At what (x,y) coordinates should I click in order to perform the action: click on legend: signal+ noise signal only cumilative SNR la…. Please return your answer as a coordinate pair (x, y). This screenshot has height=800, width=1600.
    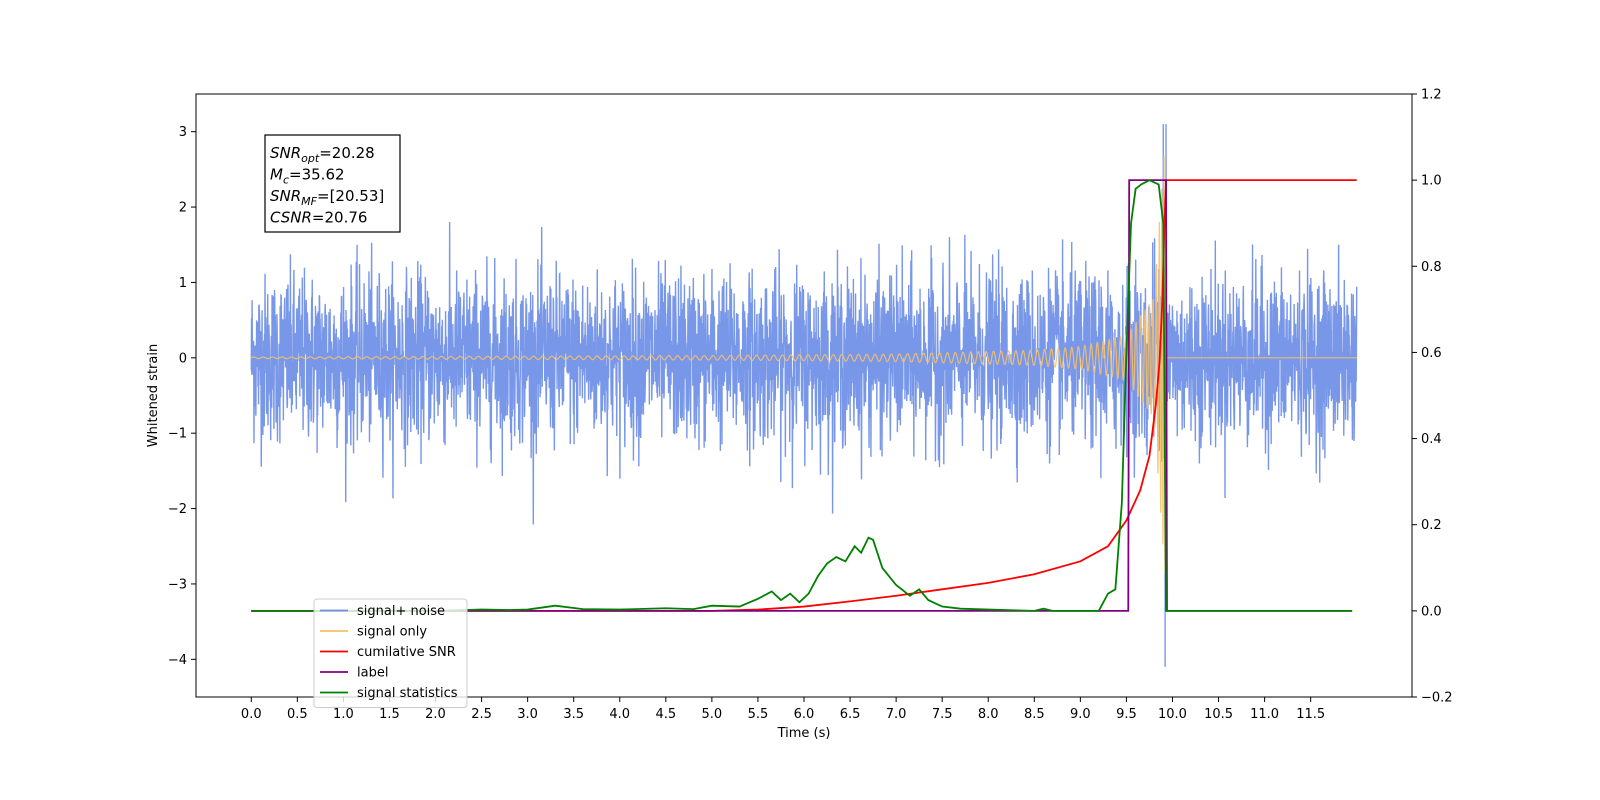
    Looking at the image, I should click on (390, 653).